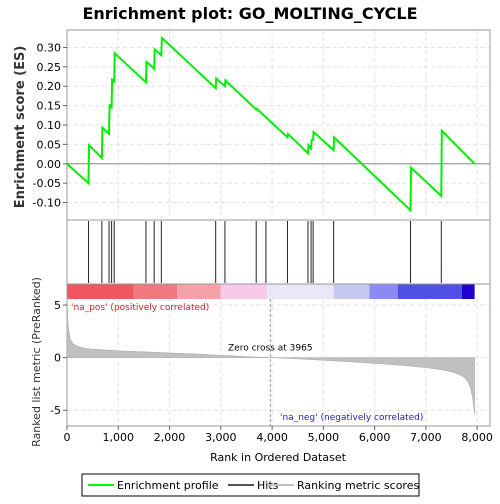 This screenshot has width=500, height=504. What do you see at coordinates (278, 457) in the screenshot?
I see `x-axis-label: Rank in Ordered Dataset` at bounding box center [278, 457].